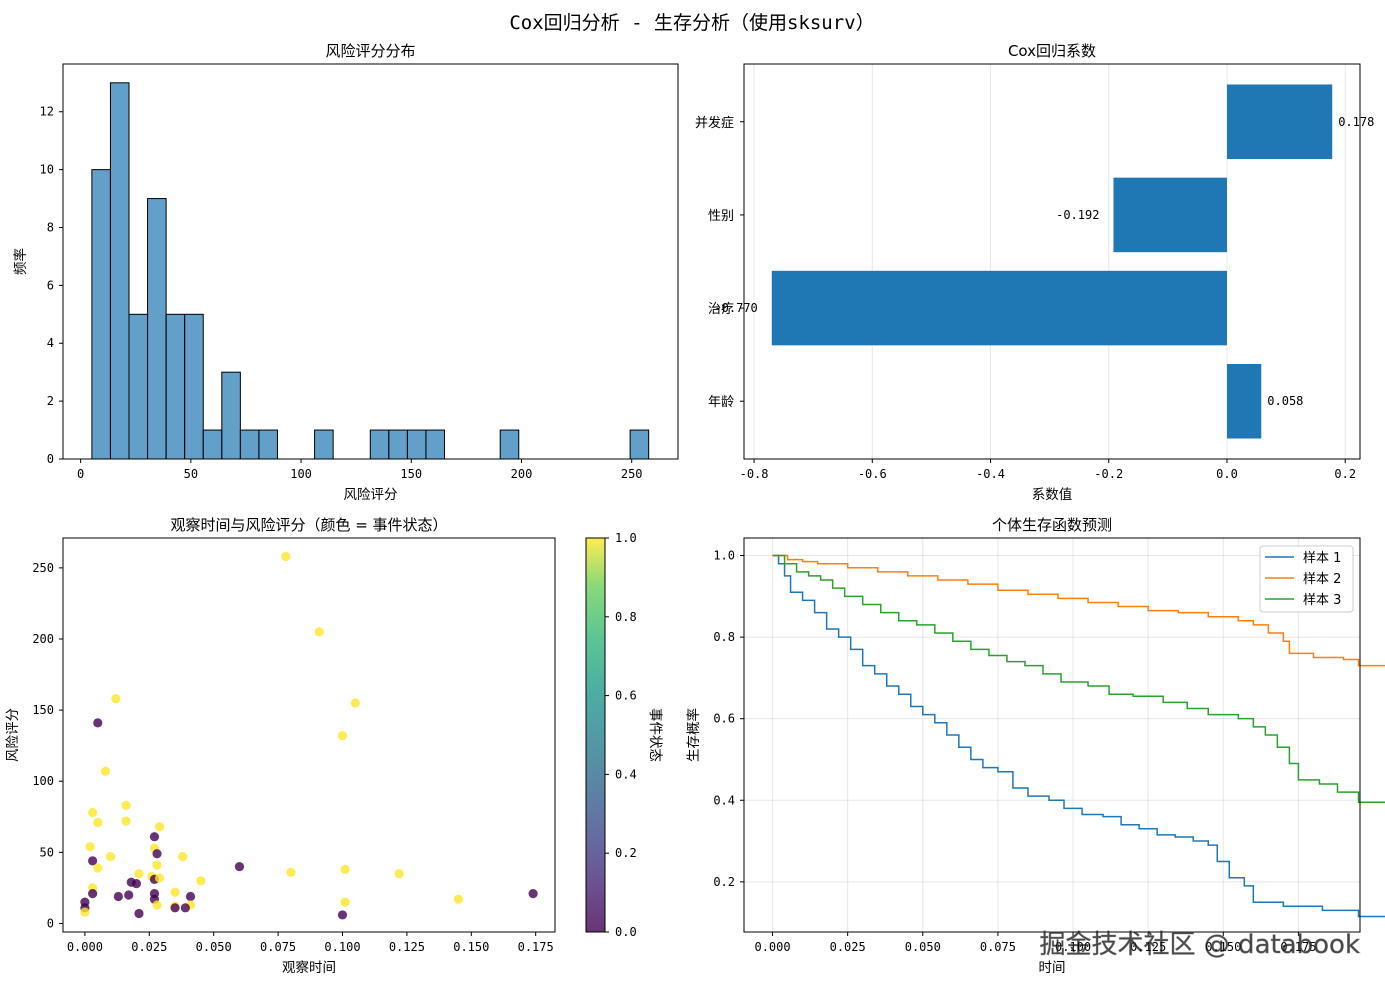 Image resolution: width=1385 pixels, height=985 pixels. Describe the element at coordinates (1322, 579) in the screenshot. I see `legend-label: 样本 2` at that location.